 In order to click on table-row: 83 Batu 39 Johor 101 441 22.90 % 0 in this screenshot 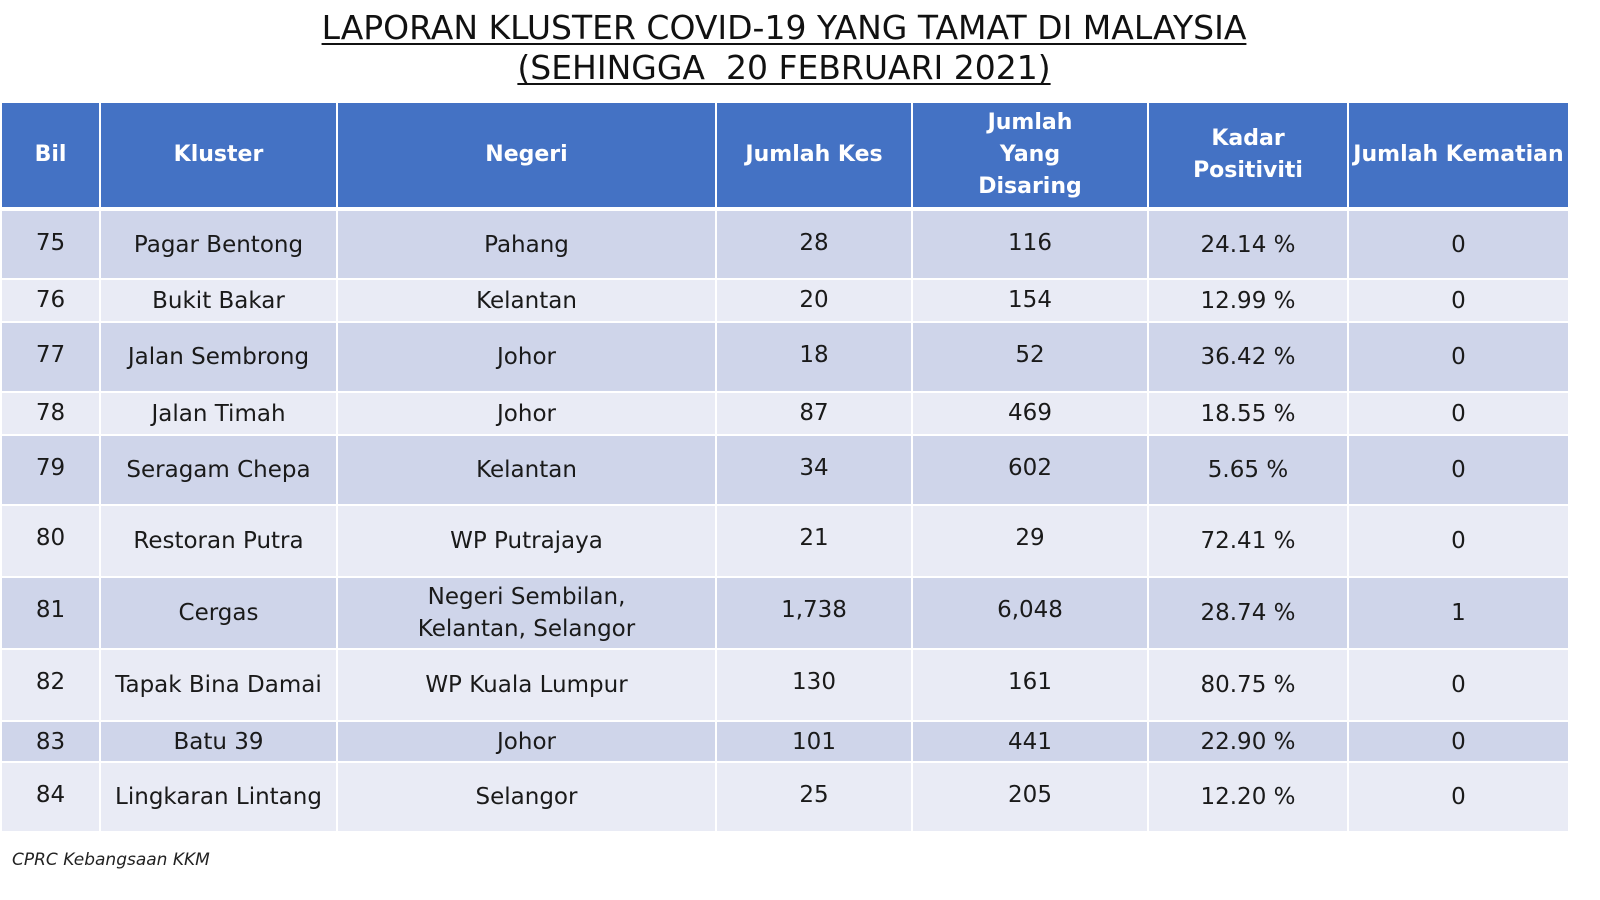, I will do `click(785, 741)`.